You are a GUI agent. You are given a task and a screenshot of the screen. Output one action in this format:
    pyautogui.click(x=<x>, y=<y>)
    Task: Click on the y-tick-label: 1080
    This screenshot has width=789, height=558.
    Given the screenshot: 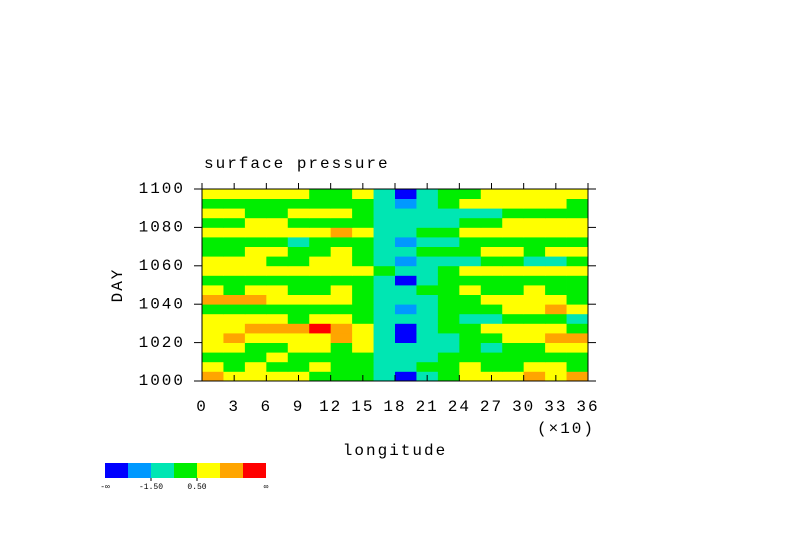 What is the action you would take?
    pyautogui.click(x=162, y=228)
    